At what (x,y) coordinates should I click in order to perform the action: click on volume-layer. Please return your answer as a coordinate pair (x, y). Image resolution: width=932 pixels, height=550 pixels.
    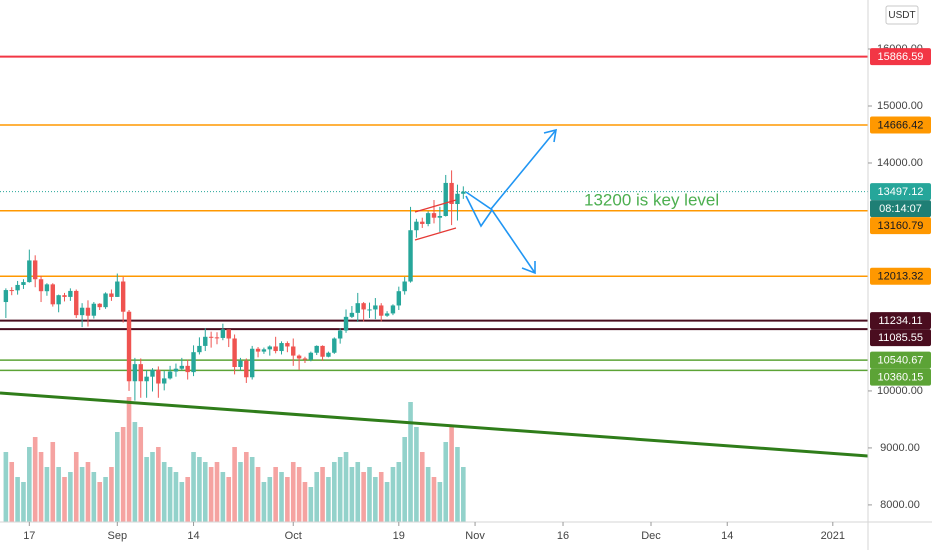
    Looking at the image, I should click on (234, 459).